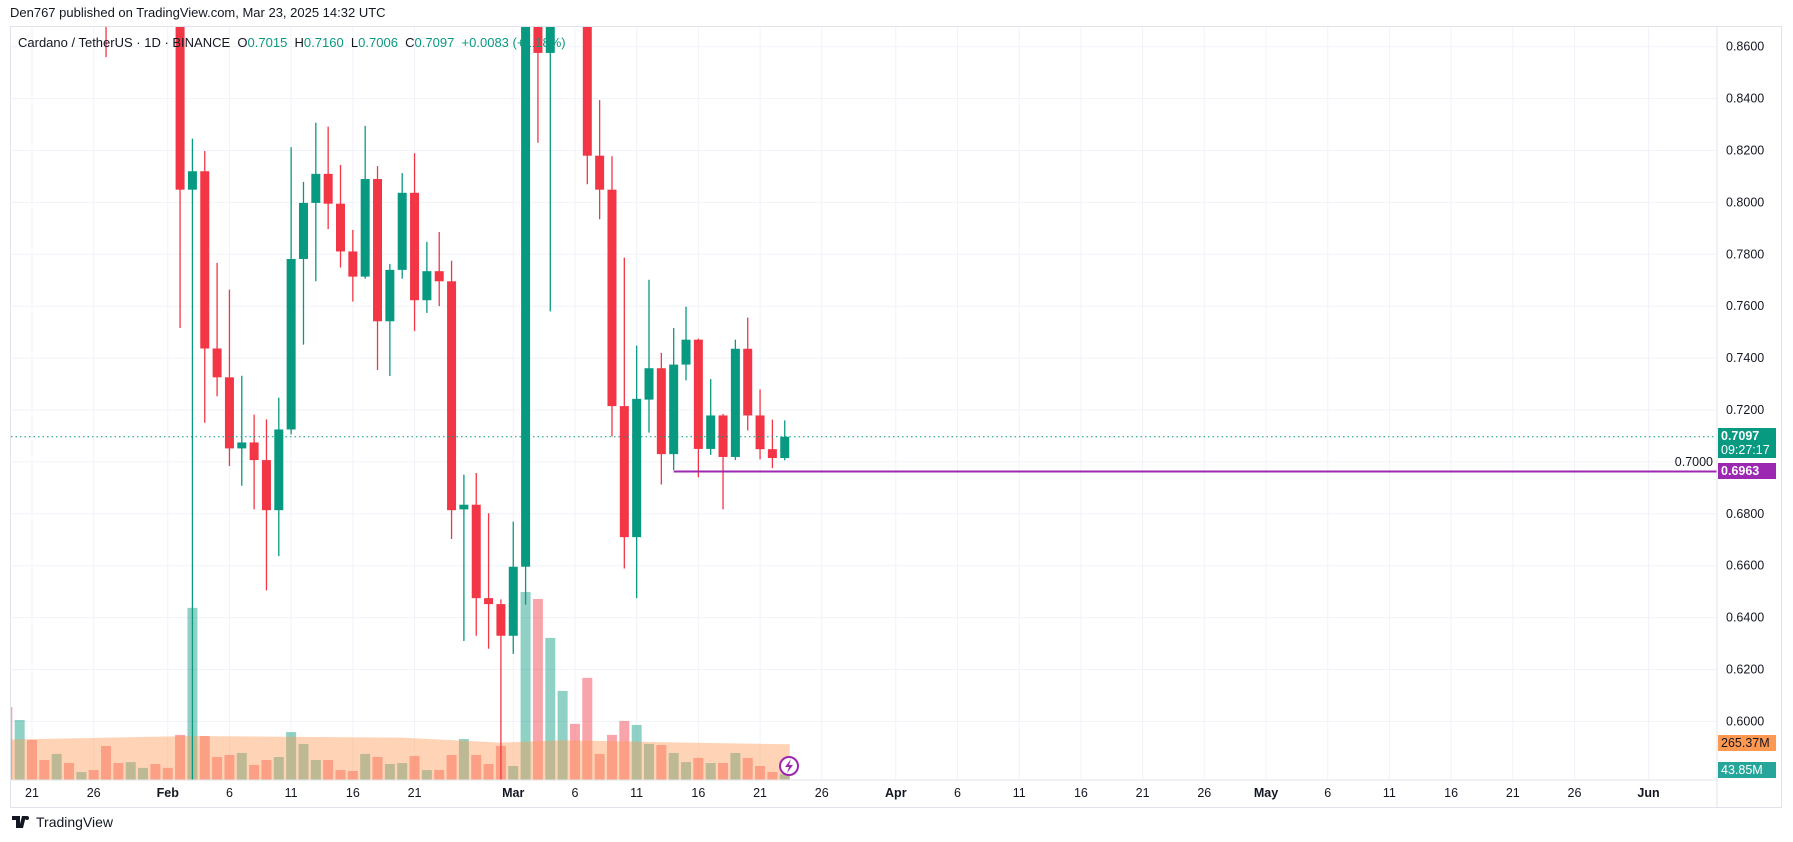  Describe the element at coordinates (1740, 436) in the screenshot. I see `last-price-value: 0.7097` at that location.